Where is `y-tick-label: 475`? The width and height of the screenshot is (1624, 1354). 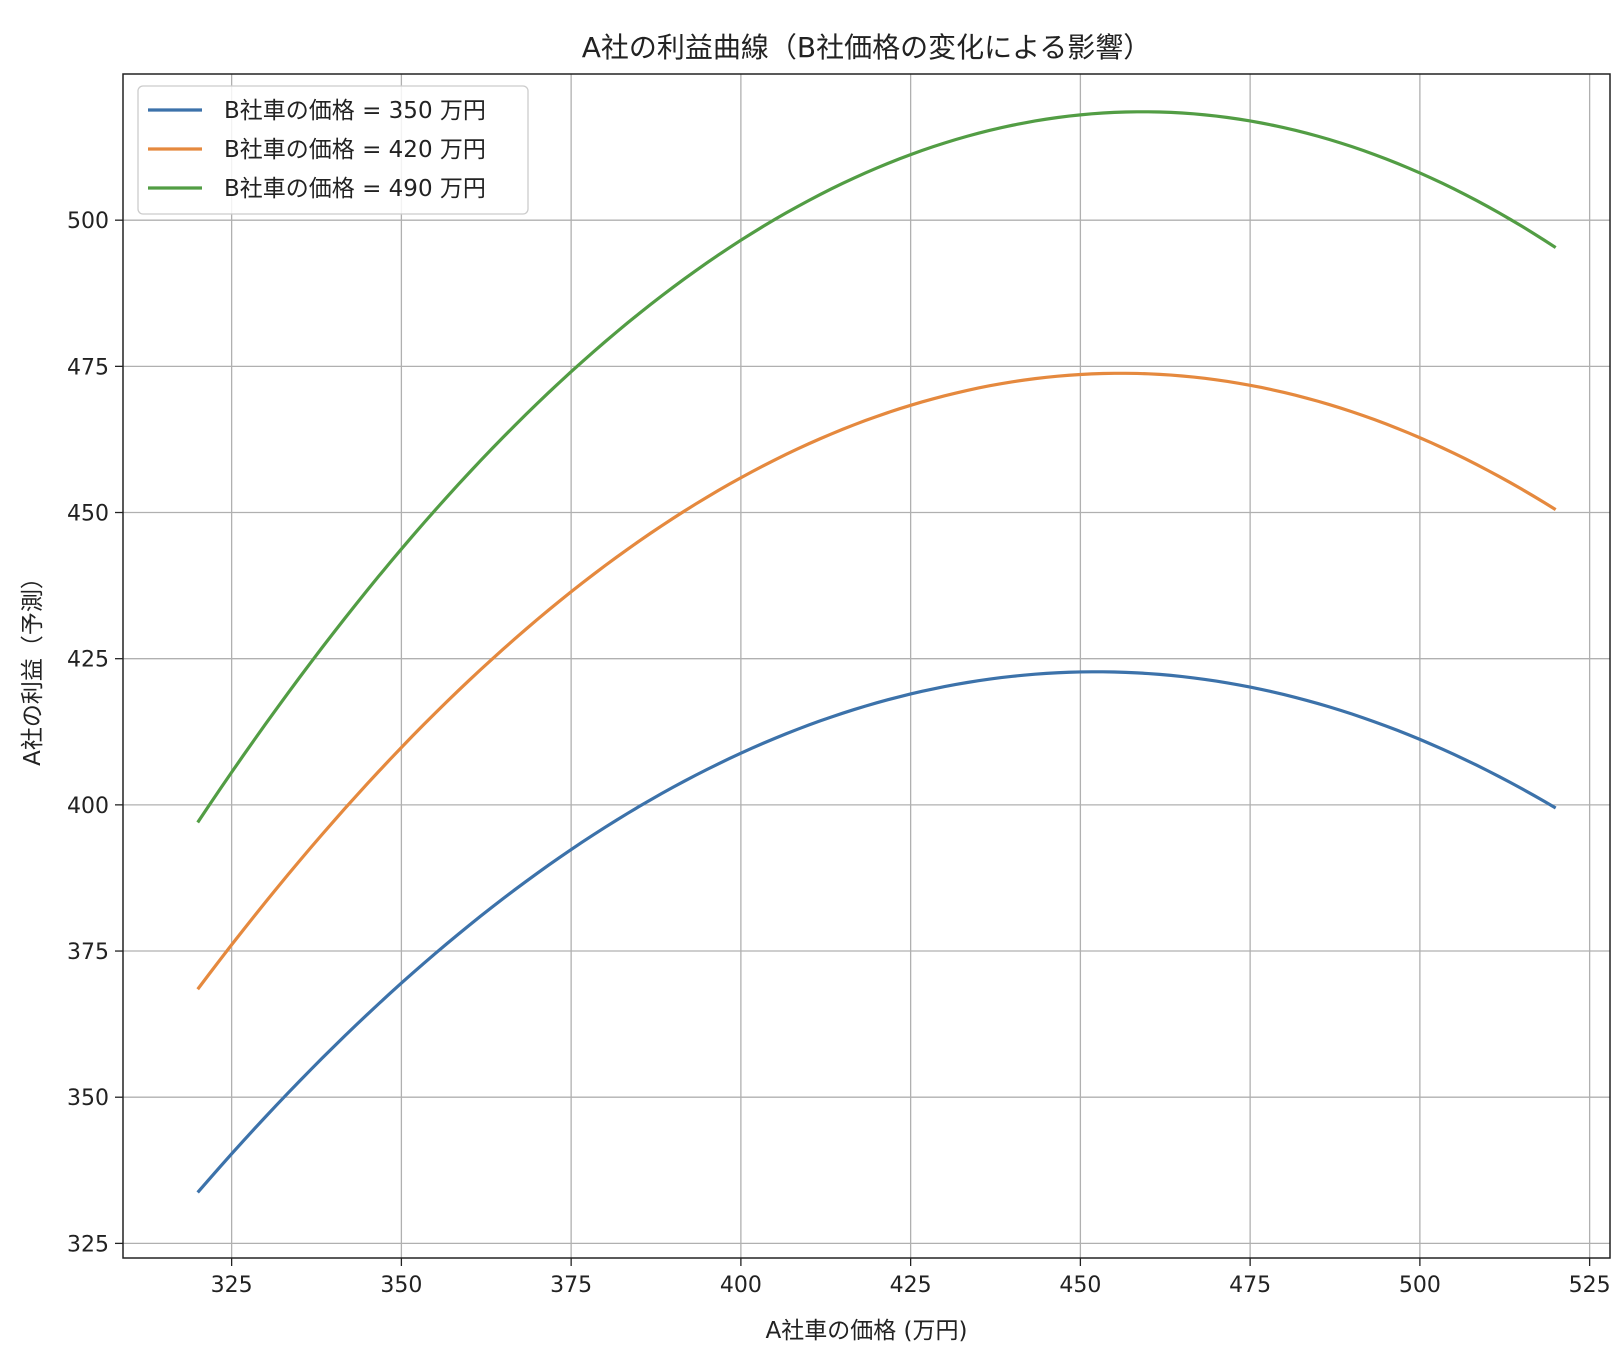 y-tick-label: 475 is located at coordinates (88, 367).